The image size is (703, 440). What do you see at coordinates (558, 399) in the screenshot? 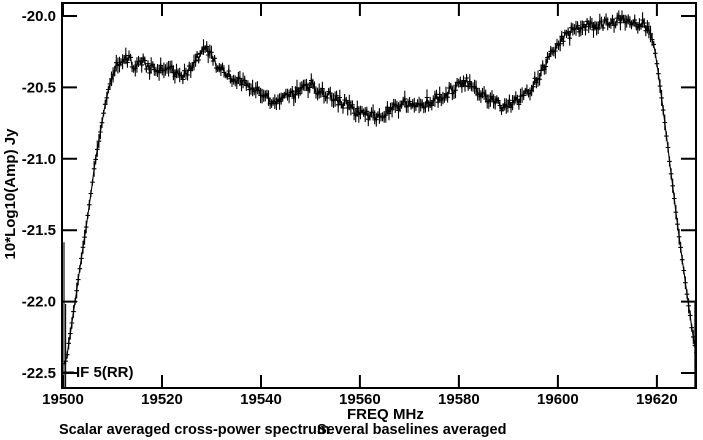
I see `x-tick-label: 19600` at bounding box center [558, 399].